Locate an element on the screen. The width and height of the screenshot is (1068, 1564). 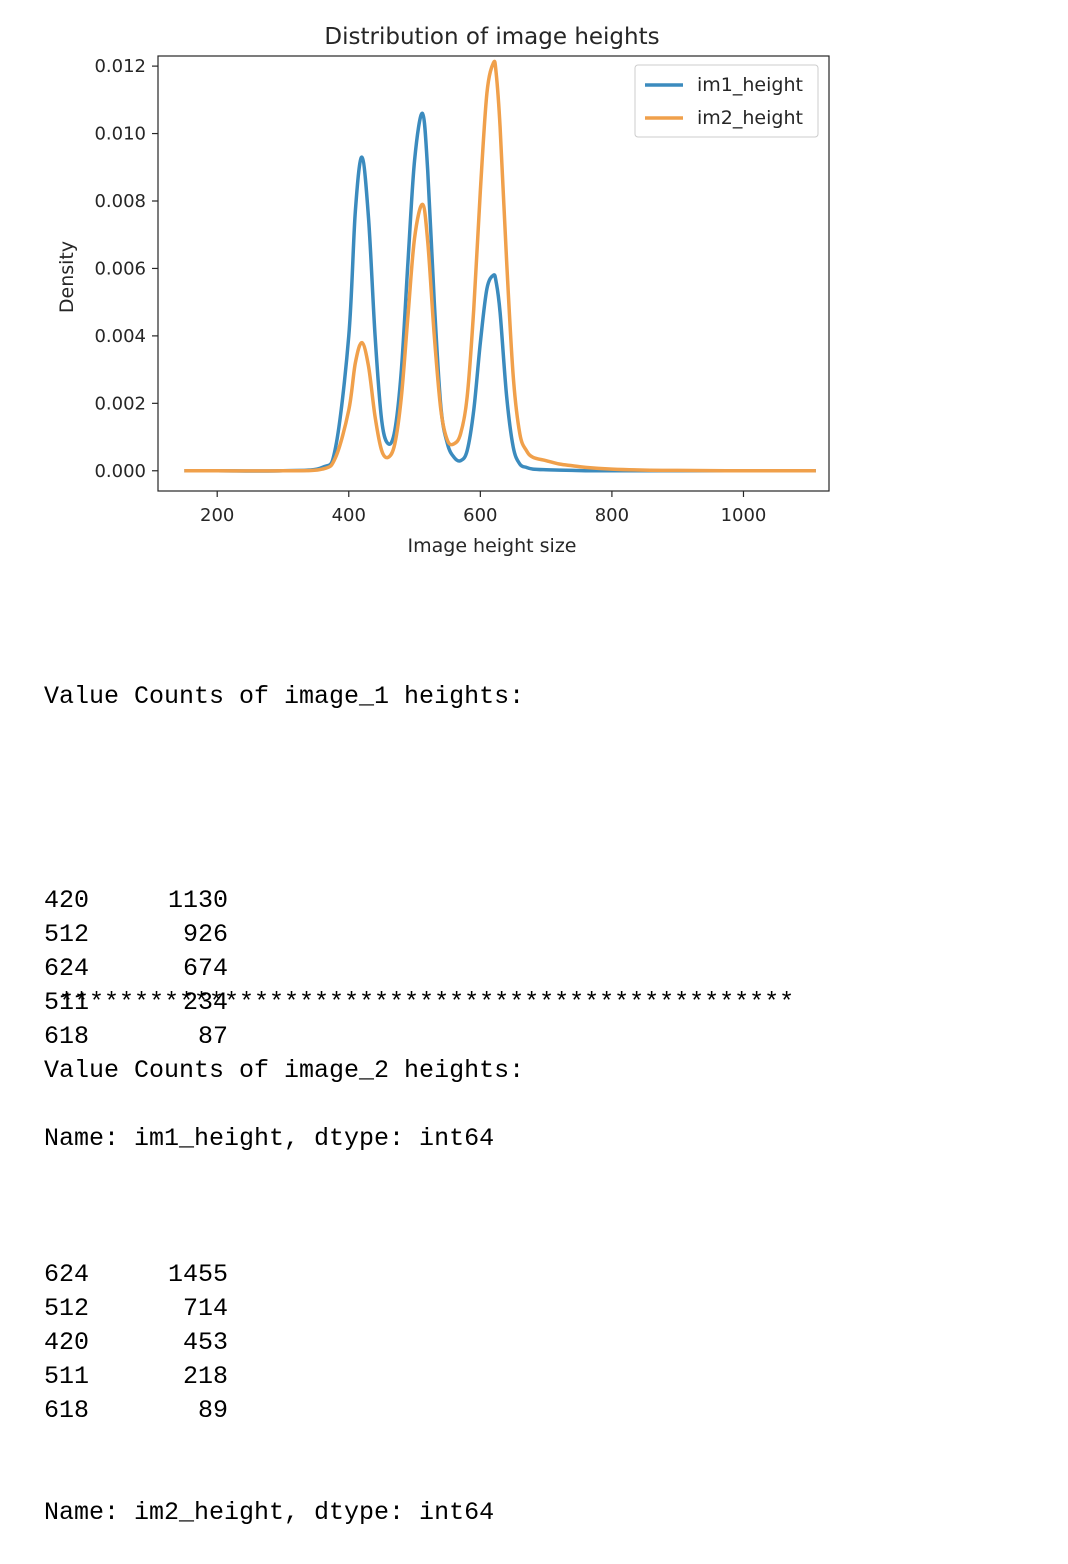
height-count: 926 is located at coordinates (205, 934).